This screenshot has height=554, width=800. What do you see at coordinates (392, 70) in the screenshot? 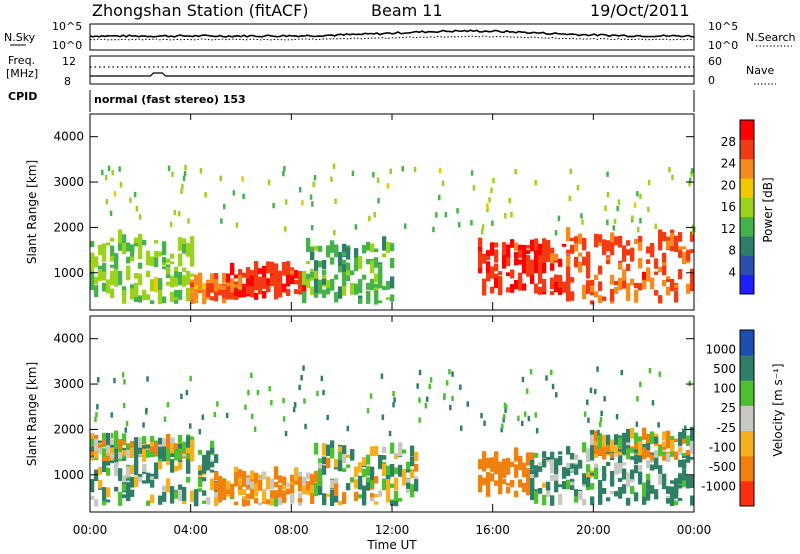
I see `freq-panel-frame` at bounding box center [392, 70].